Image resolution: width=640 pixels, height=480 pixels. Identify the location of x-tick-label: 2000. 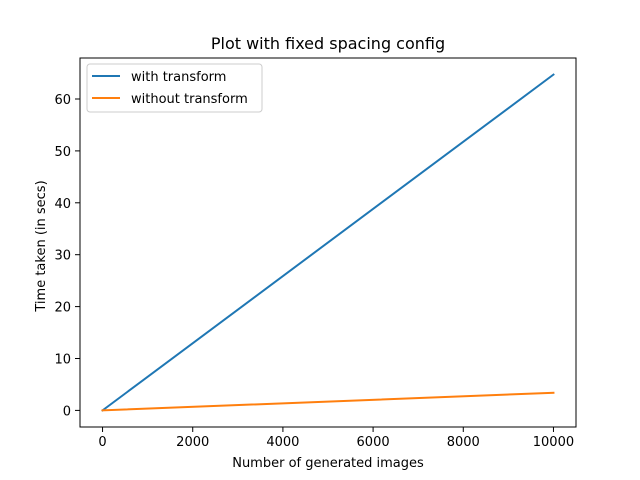
(192, 442).